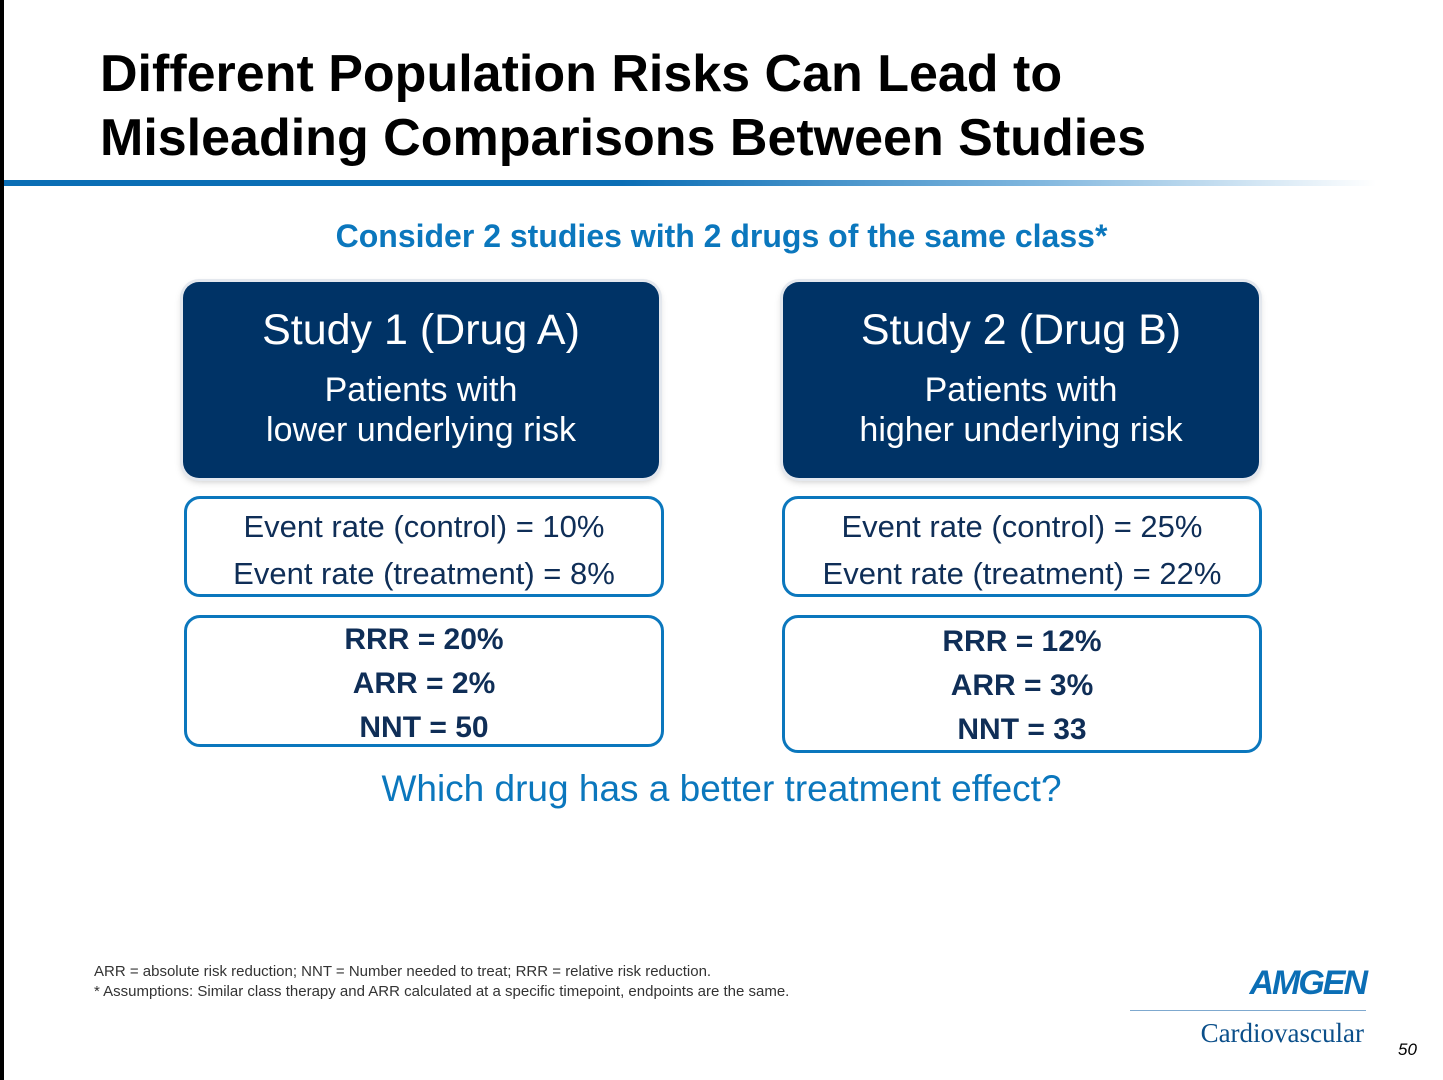 This screenshot has height=1080, width=1443. Describe the element at coordinates (2, 540) in the screenshot. I see `left-edge-bar` at that location.